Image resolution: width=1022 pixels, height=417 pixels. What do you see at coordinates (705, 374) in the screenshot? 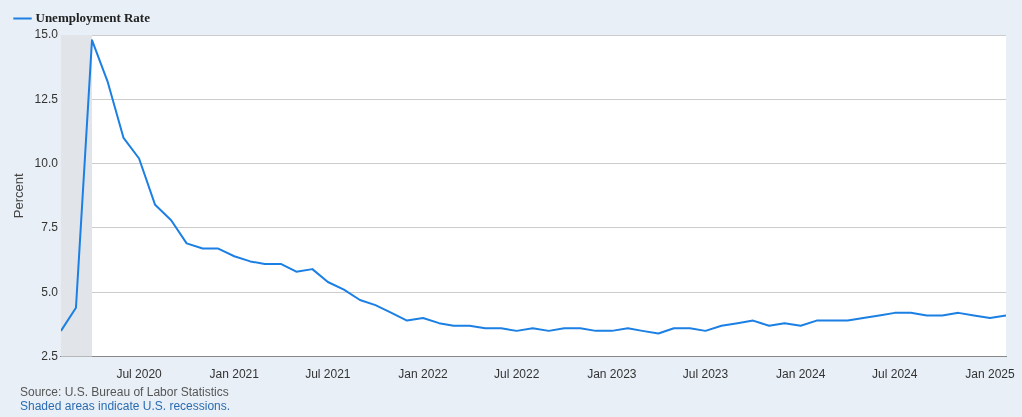
I see `x-tick-label: Jul 2023` at bounding box center [705, 374].